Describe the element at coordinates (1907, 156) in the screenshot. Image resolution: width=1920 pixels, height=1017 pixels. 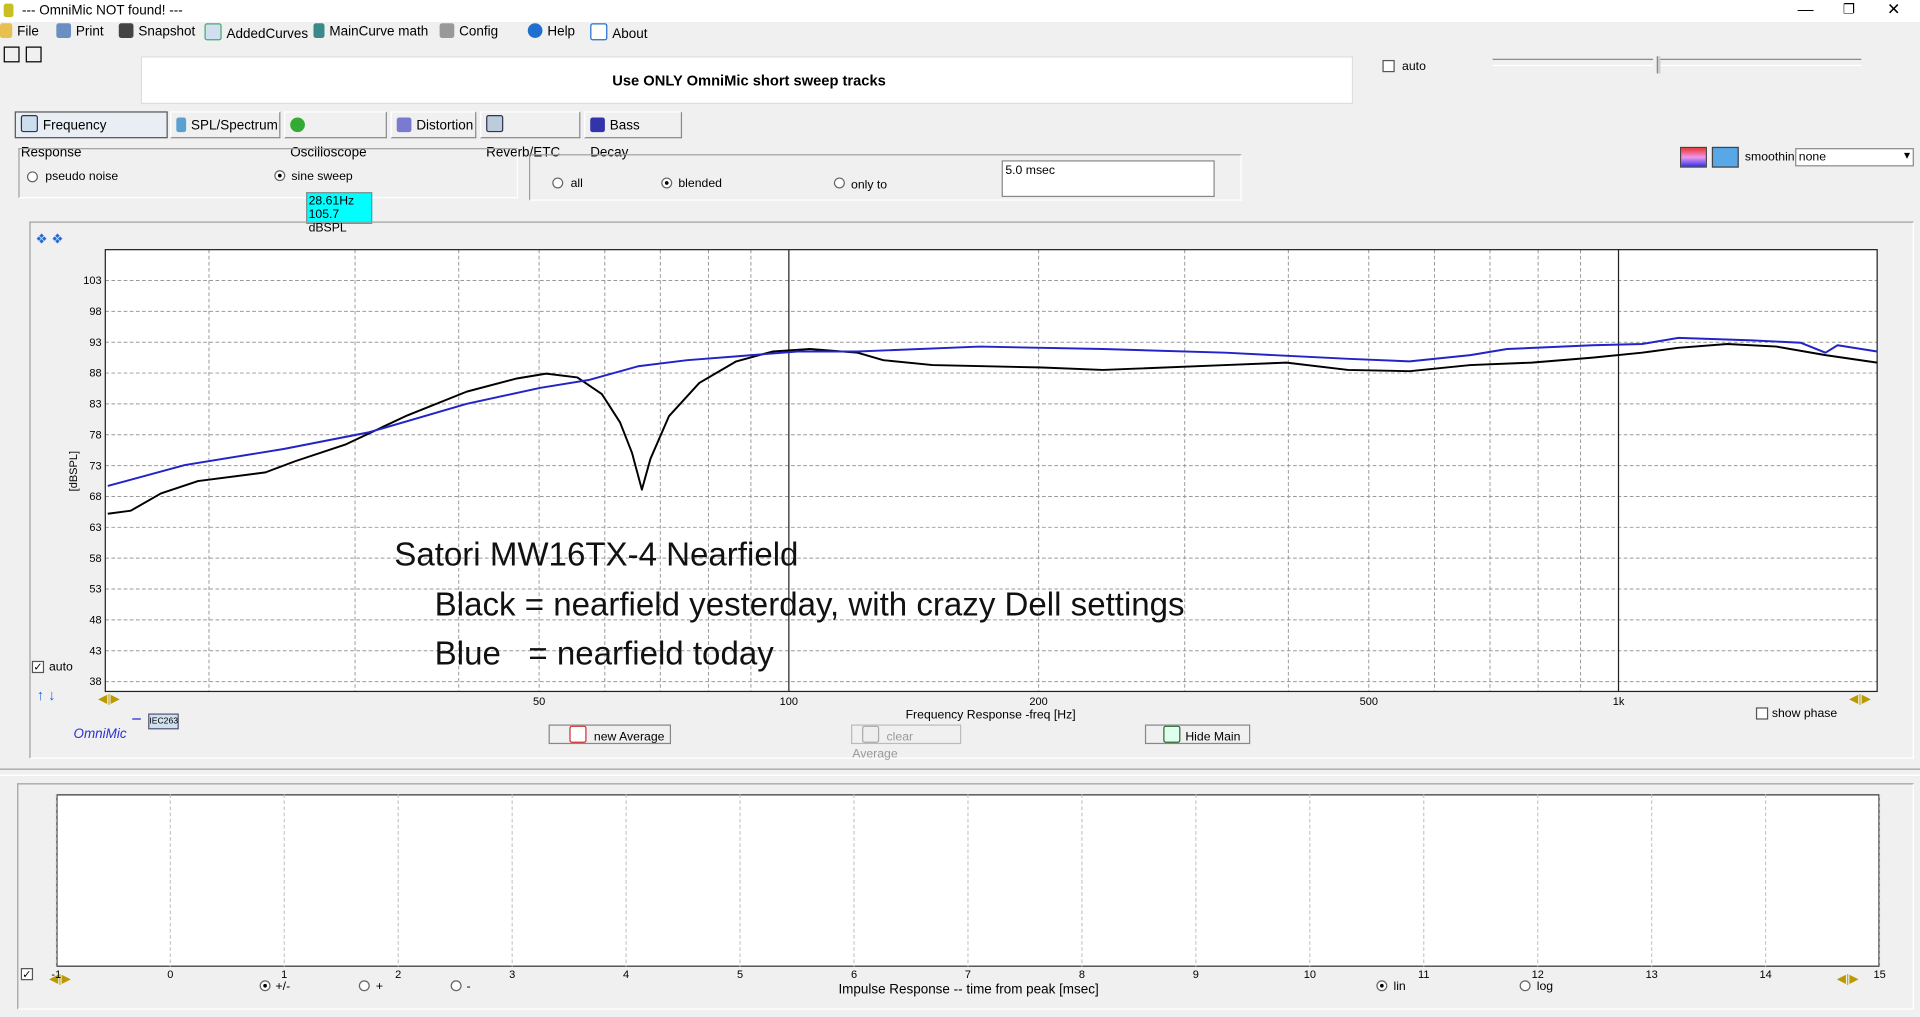
I see `dropdown-arrow: ▾` at that location.